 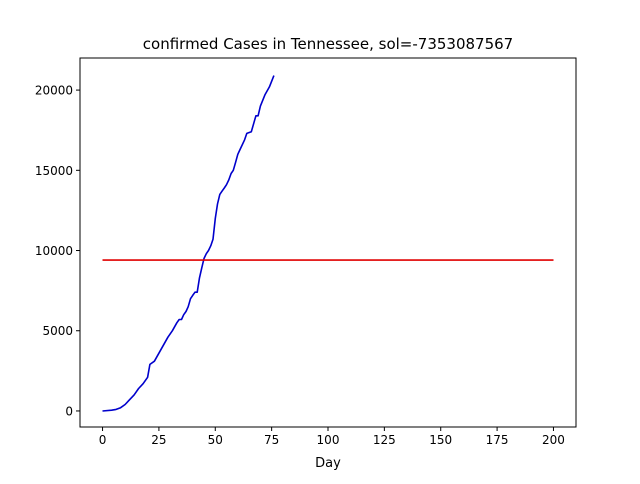 What do you see at coordinates (54, 251) in the screenshot?
I see `y-tick-label: 10000` at bounding box center [54, 251].